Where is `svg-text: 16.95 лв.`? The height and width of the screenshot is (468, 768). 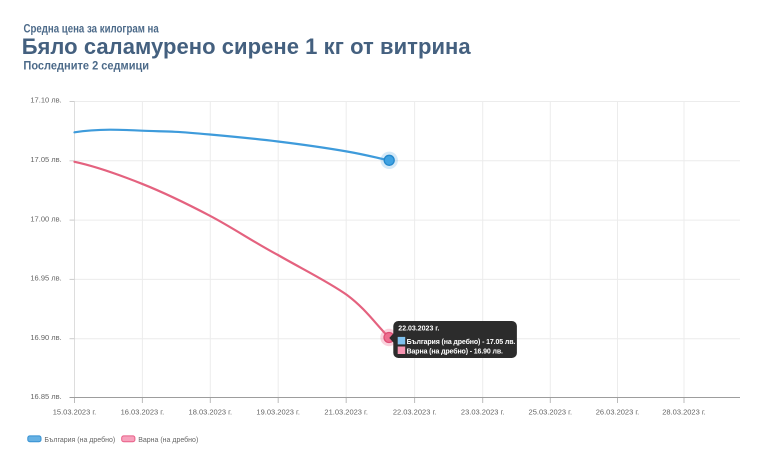 svg-text: 16.95 лв. is located at coordinates (45, 278).